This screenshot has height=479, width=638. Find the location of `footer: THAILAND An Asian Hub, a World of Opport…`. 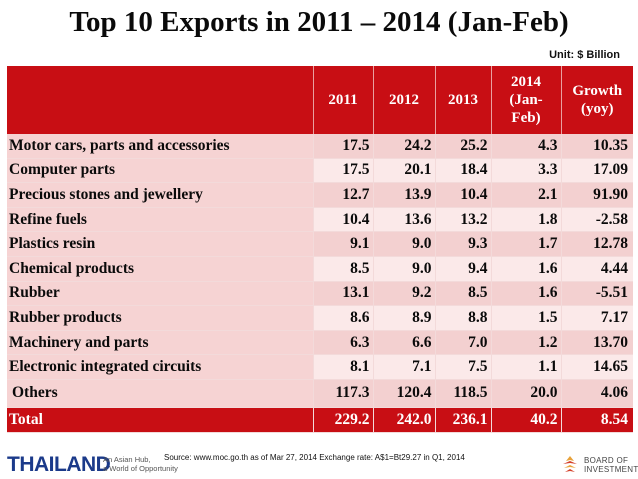

footer: THAILAND An Asian Hub, a World of Opport… is located at coordinates (319, 466).